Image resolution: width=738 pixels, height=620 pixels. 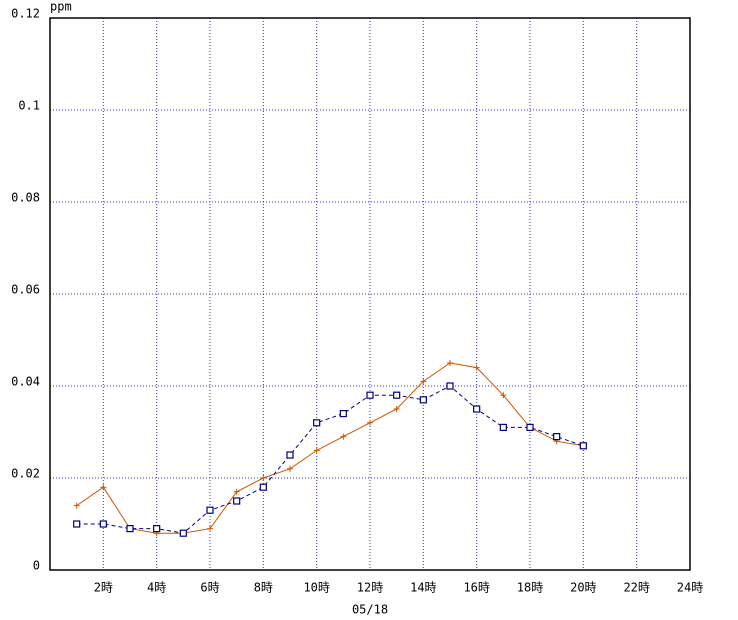 What do you see at coordinates (636, 588) in the screenshot?
I see `x-tick-label: 22時` at bounding box center [636, 588].